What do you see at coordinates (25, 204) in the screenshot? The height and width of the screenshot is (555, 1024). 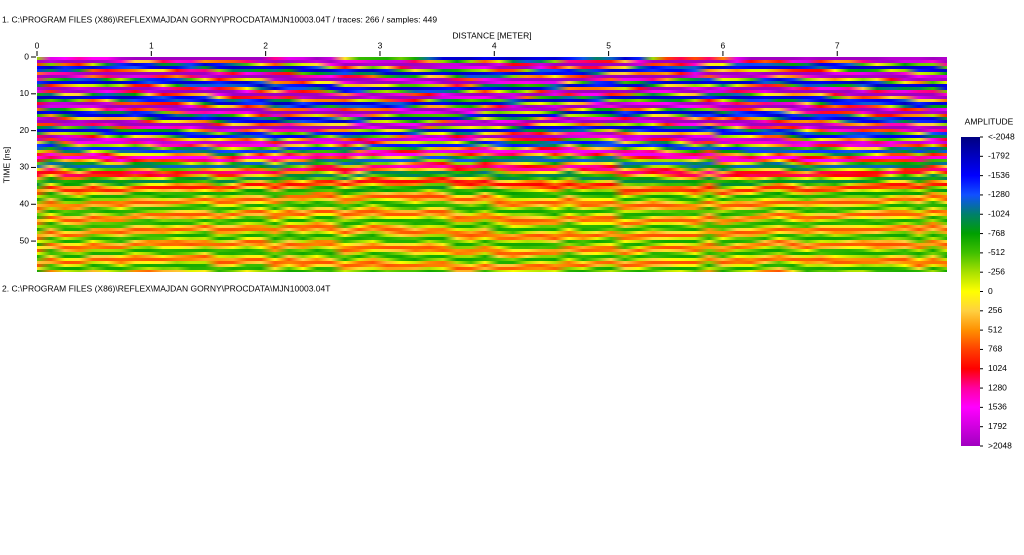 I see `y-tick-label: 40` at bounding box center [25, 204].